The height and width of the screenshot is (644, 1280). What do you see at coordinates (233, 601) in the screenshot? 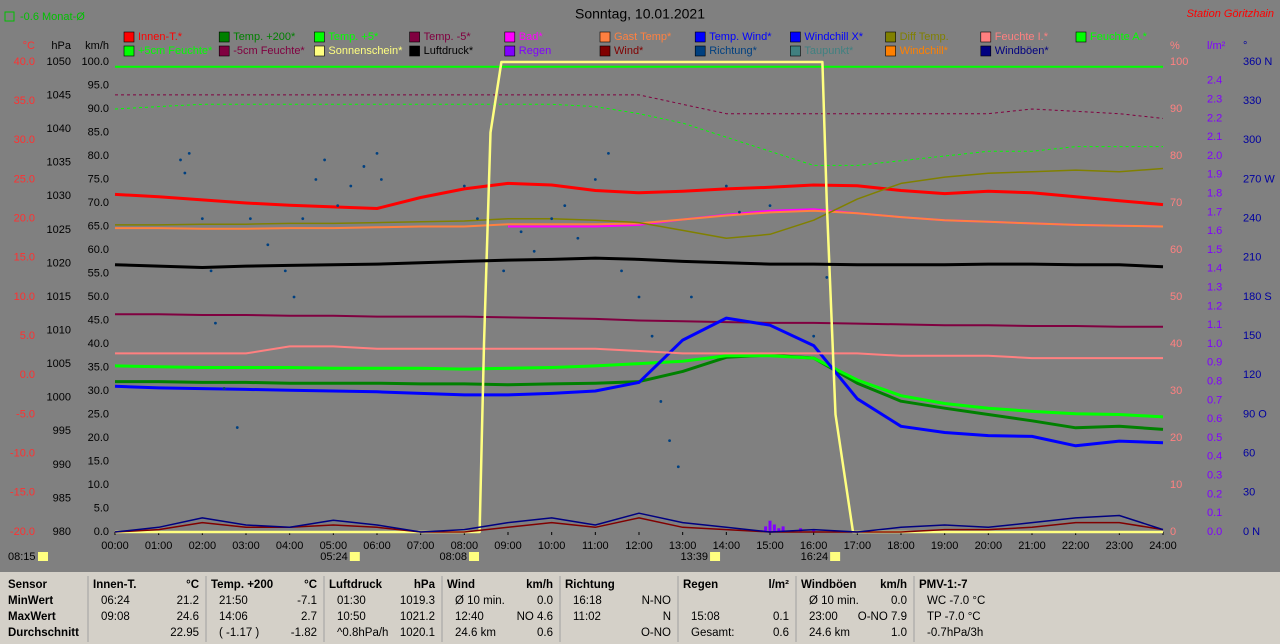
I see `cell-time: 21:50` at bounding box center [233, 601].